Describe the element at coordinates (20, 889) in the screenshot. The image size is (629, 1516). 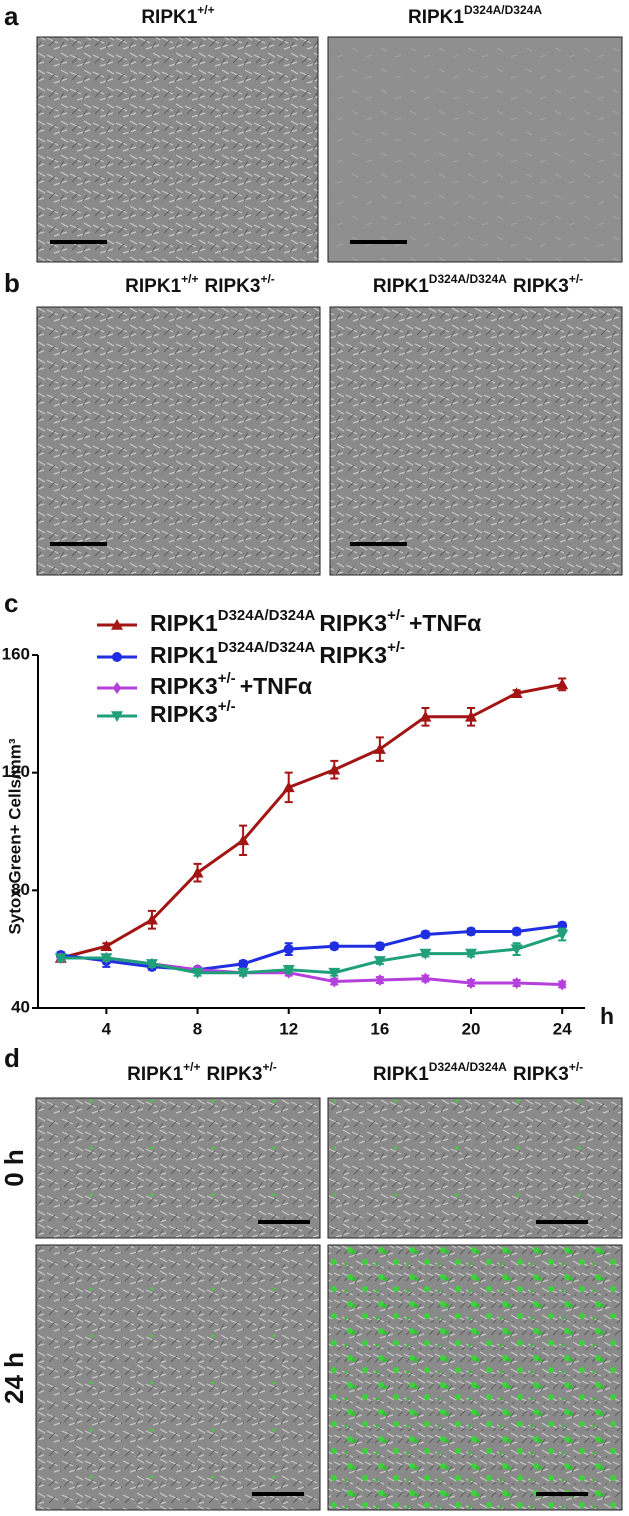
I see `y-tick-label: 80` at that location.